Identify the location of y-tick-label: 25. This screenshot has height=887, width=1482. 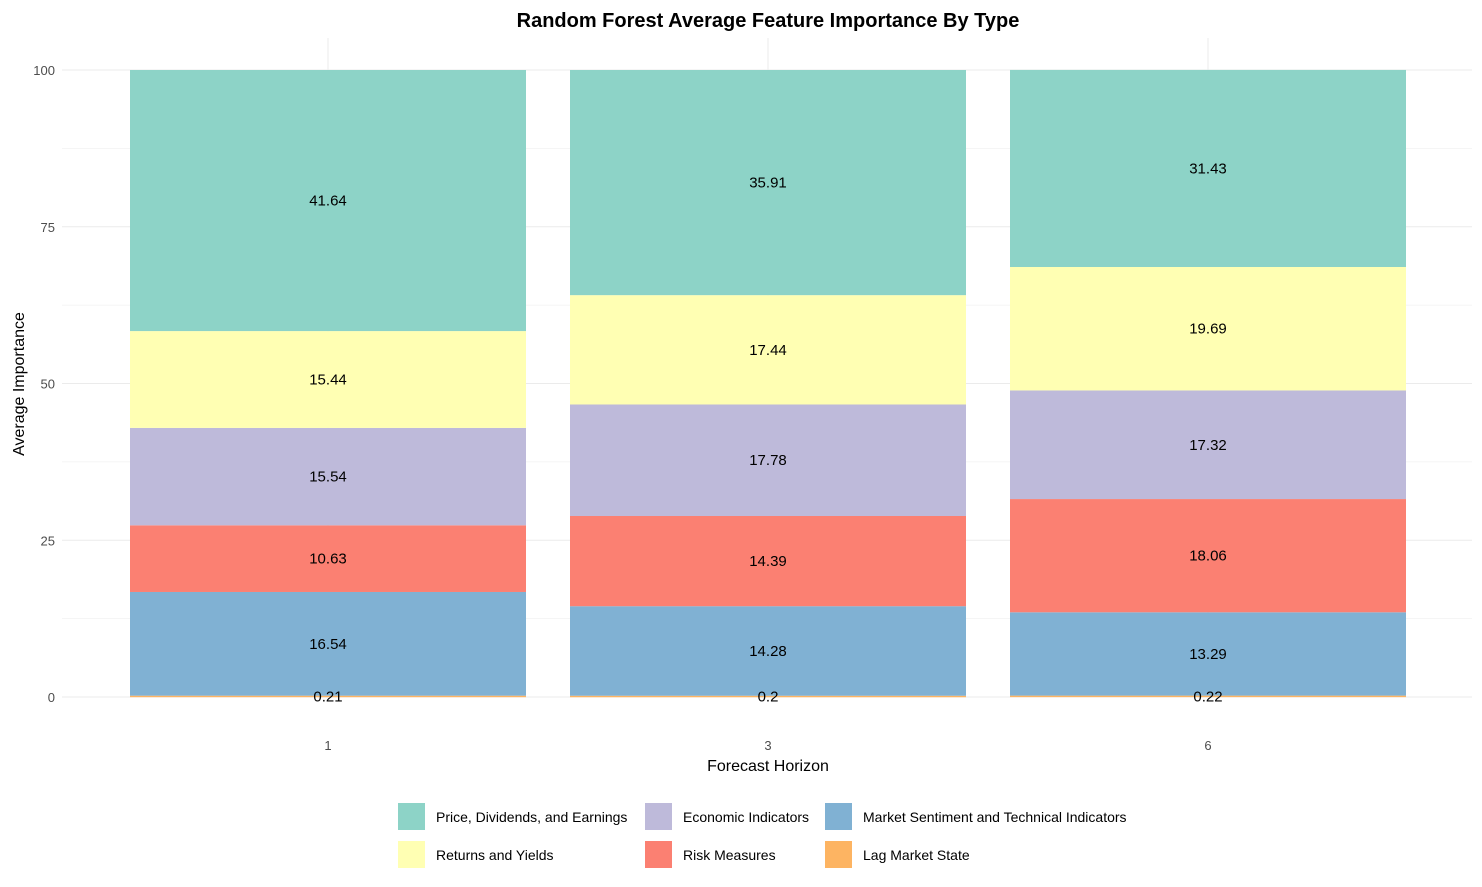
(48, 540).